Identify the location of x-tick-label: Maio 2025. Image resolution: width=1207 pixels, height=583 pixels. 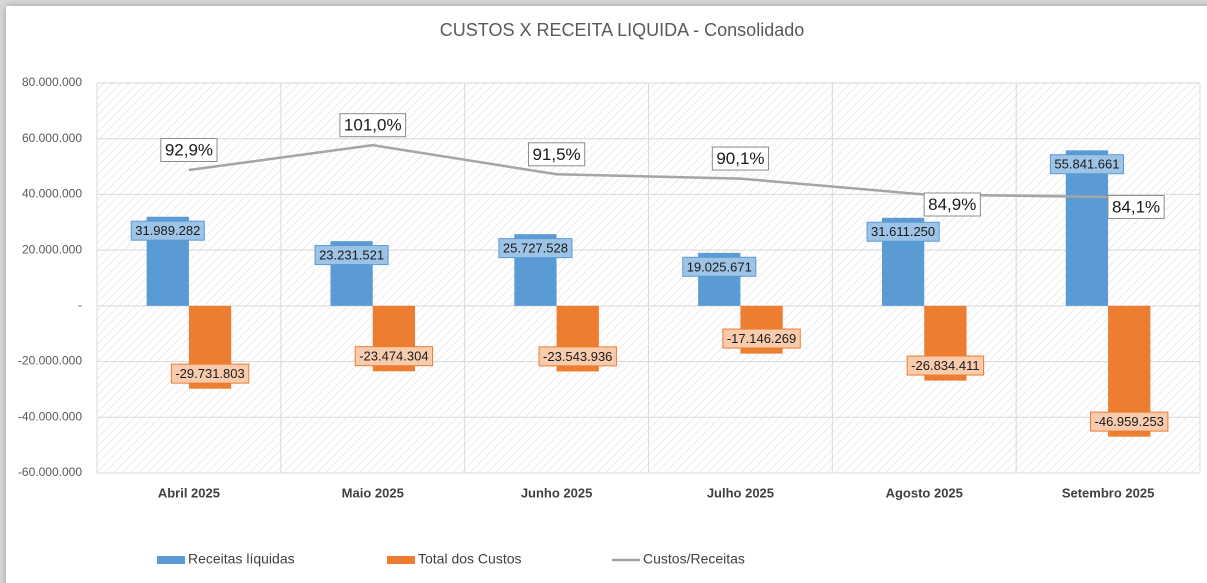
(373, 492).